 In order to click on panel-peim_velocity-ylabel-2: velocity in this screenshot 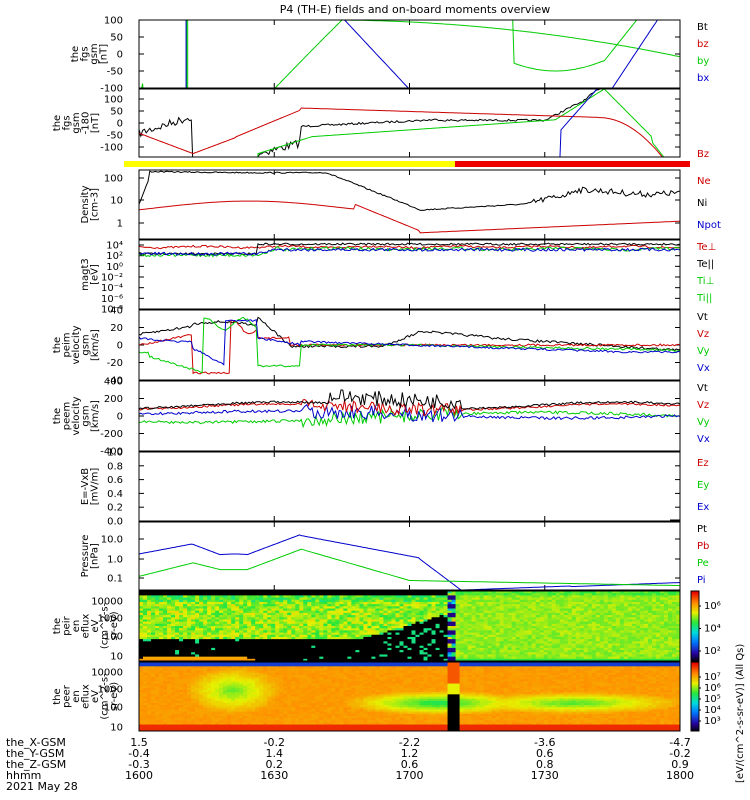, I will do `click(76, 344)`.